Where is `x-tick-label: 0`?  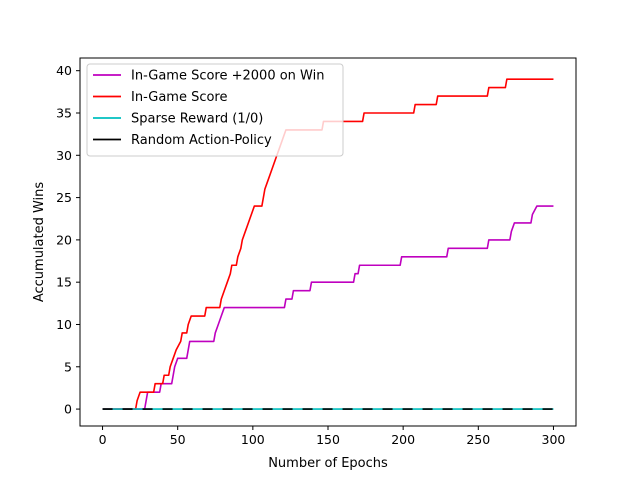
x-tick-label: 0 is located at coordinates (103, 439).